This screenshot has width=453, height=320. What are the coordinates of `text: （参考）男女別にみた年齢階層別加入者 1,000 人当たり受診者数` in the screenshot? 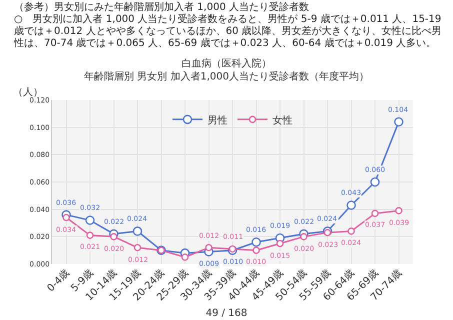 It's located at (162, 8).